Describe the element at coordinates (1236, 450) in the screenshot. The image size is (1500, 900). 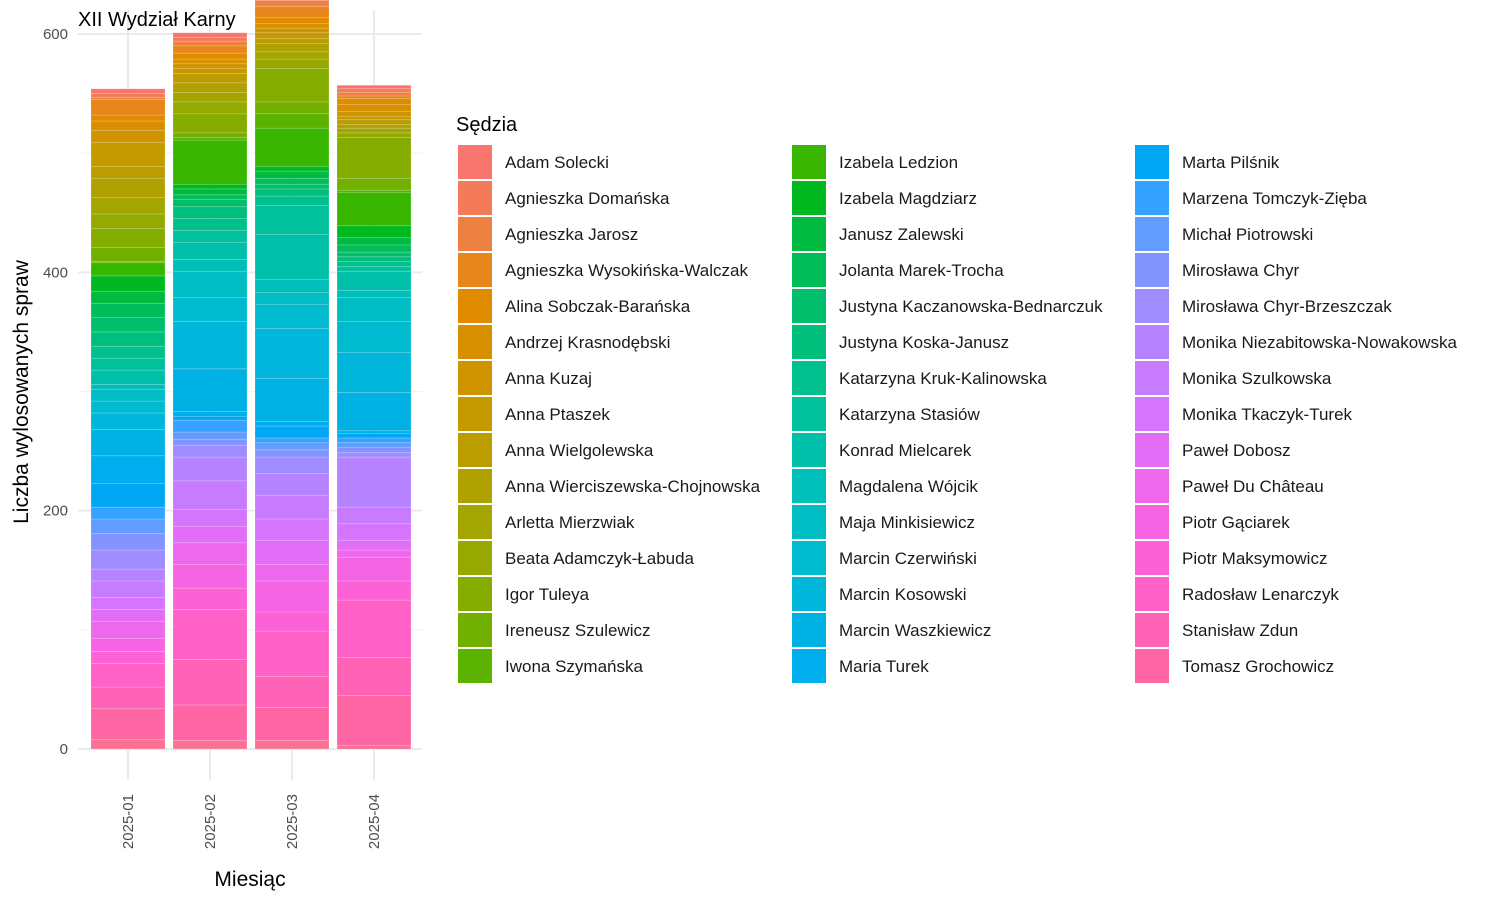
I see `legend-label: Paweł Dobosz` at that location.